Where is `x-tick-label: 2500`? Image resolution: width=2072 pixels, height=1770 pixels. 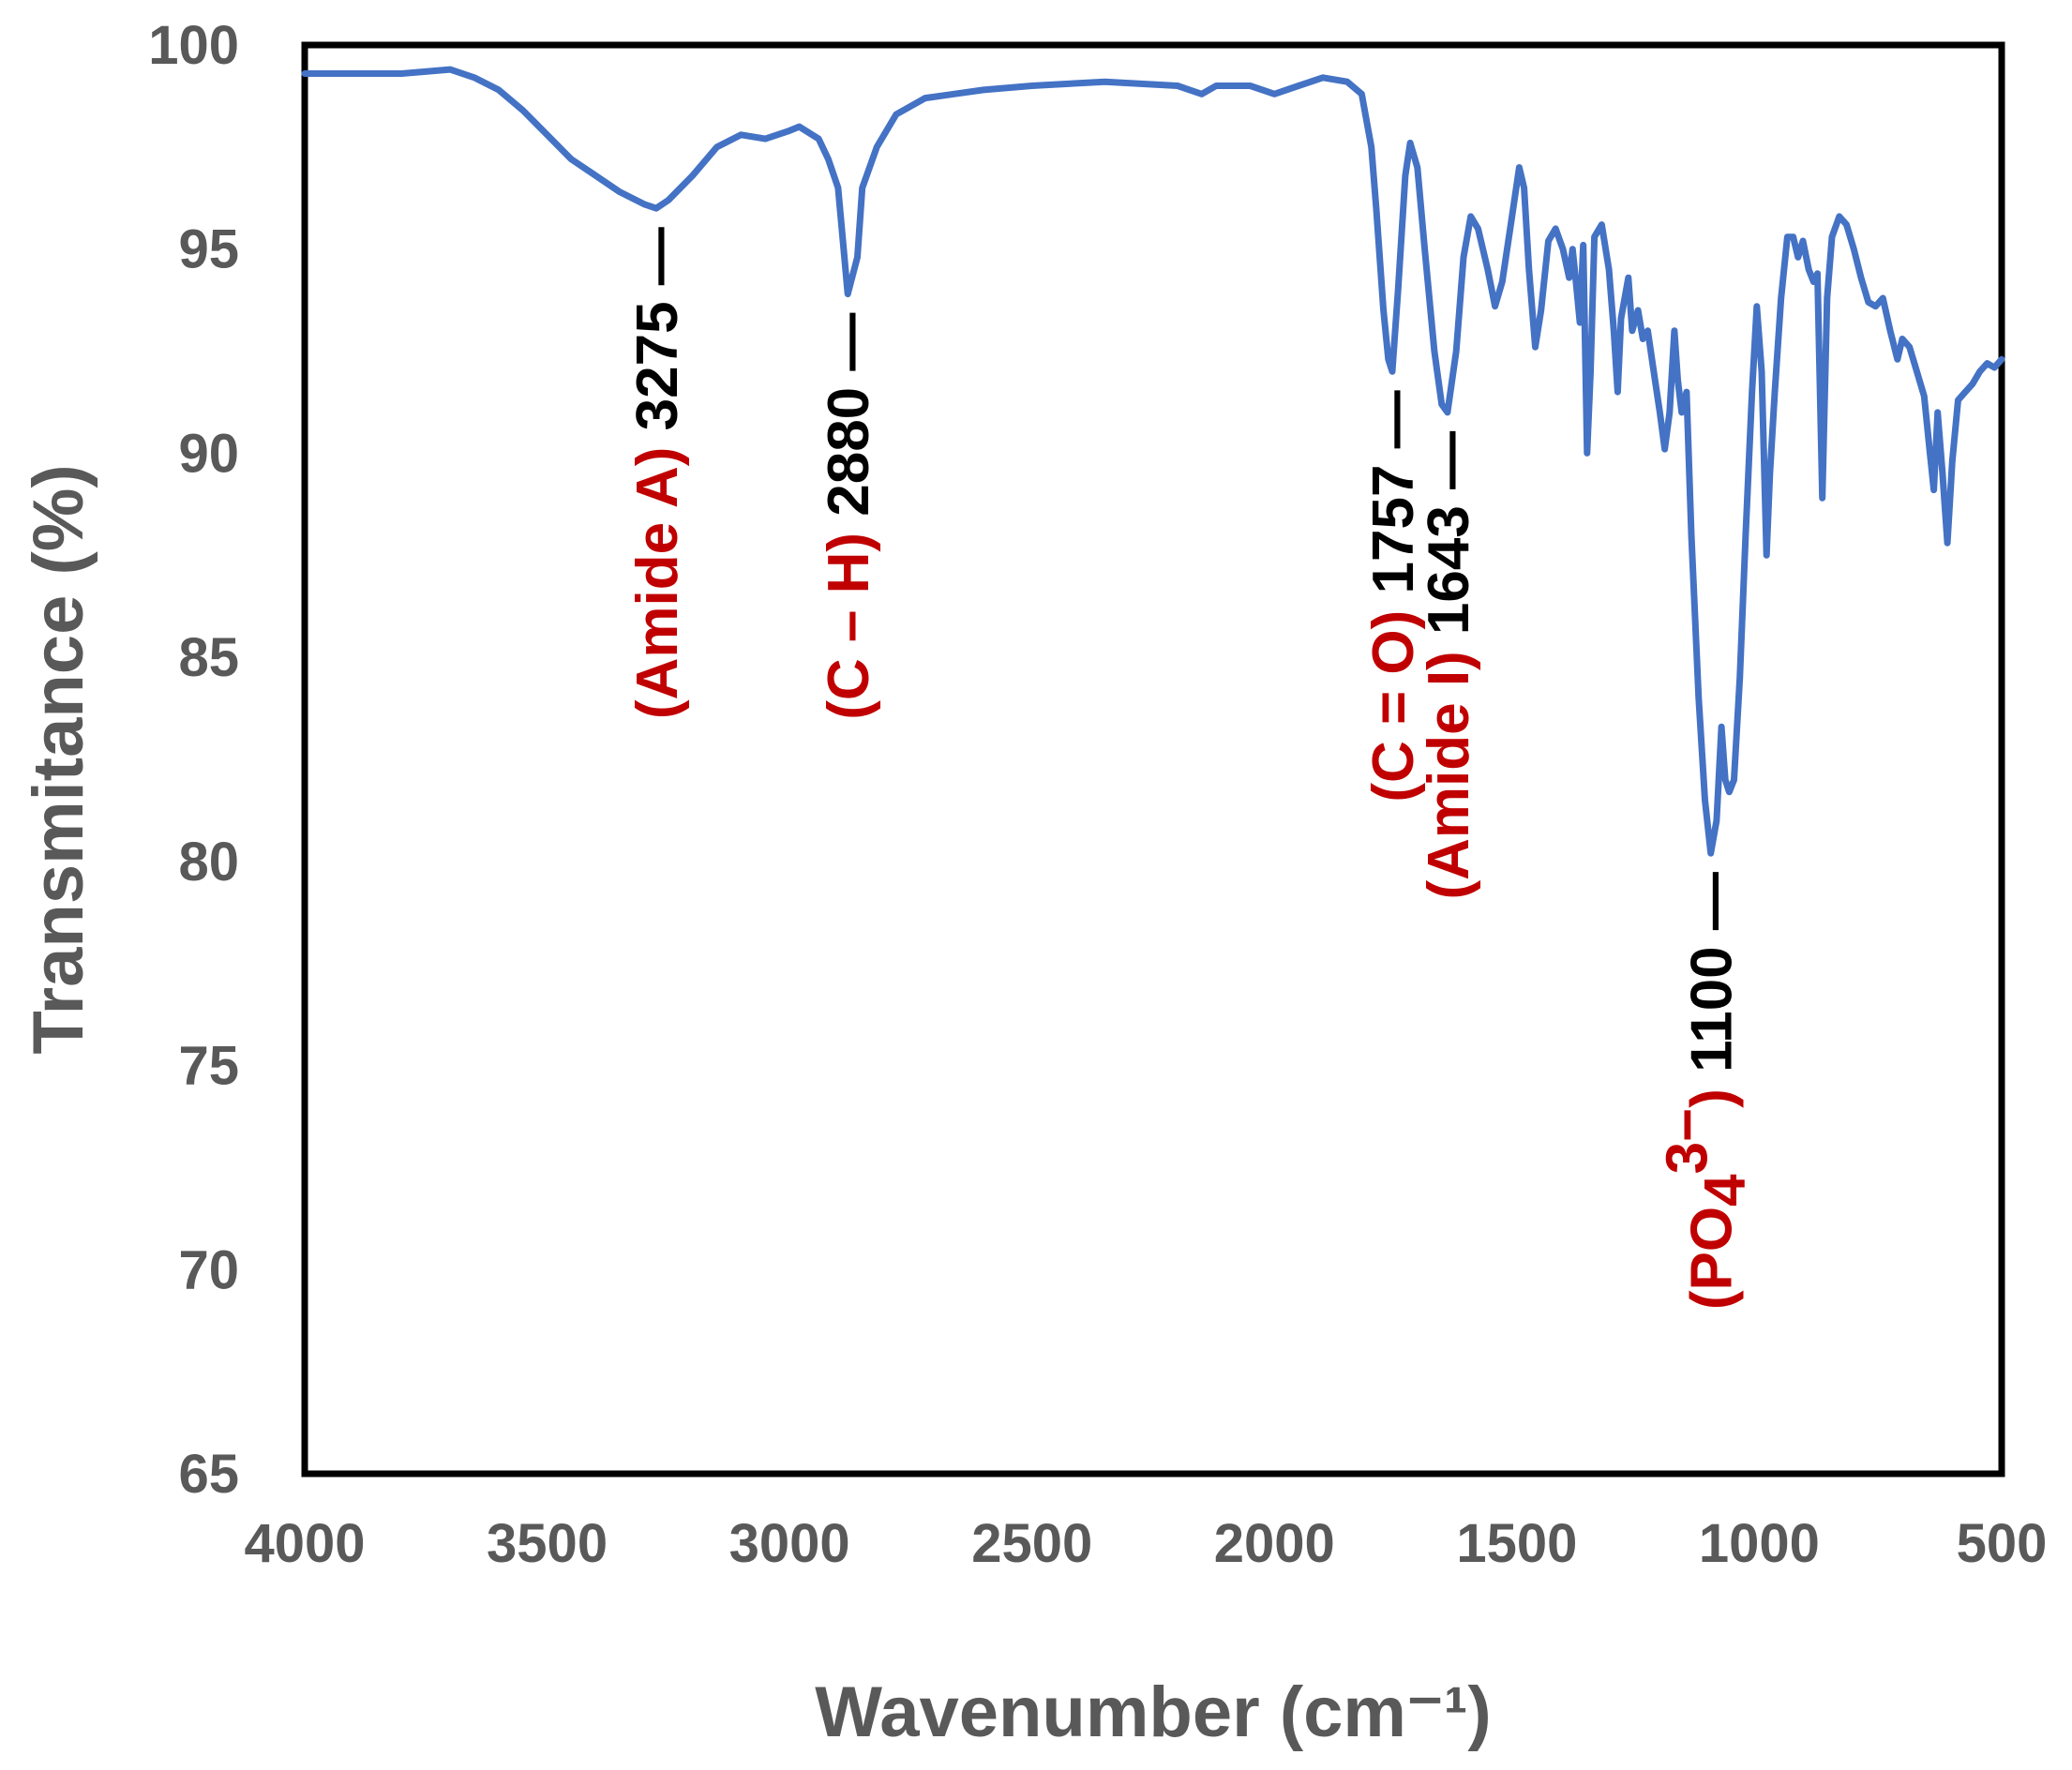 x-tick-label: 2500 is located at coordinates (1031, 1543).